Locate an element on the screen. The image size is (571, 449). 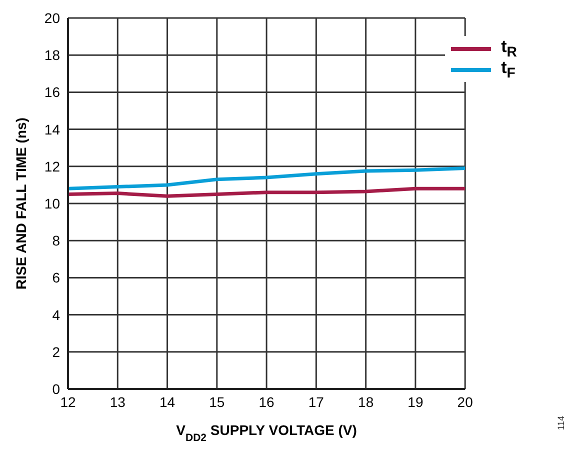
x-tick-label: 17 is located at coordinates (316, 402).